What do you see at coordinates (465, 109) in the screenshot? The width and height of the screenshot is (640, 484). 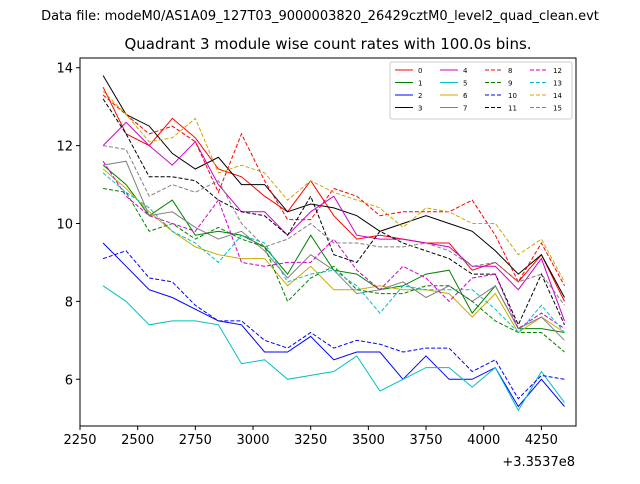 I see `legend-label-7: 7` at bounding box center [465, 109].